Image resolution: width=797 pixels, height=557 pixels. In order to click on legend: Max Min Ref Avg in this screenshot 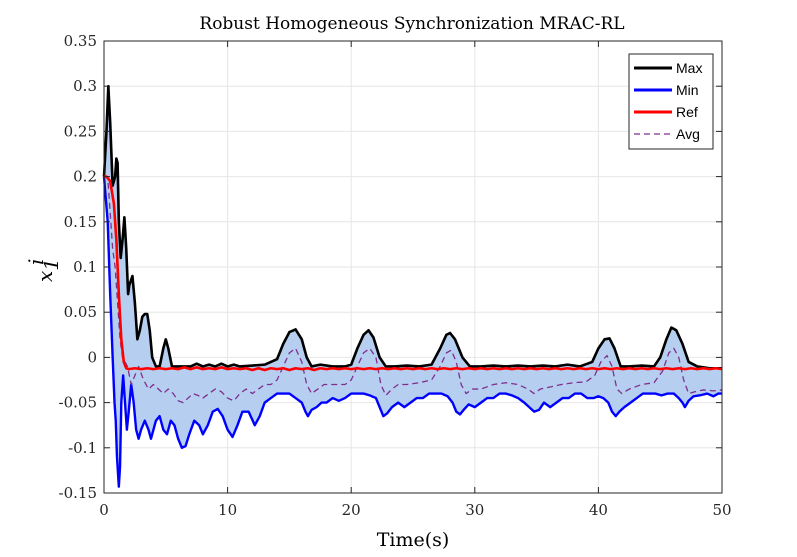, I will do `click(671, 101)`.